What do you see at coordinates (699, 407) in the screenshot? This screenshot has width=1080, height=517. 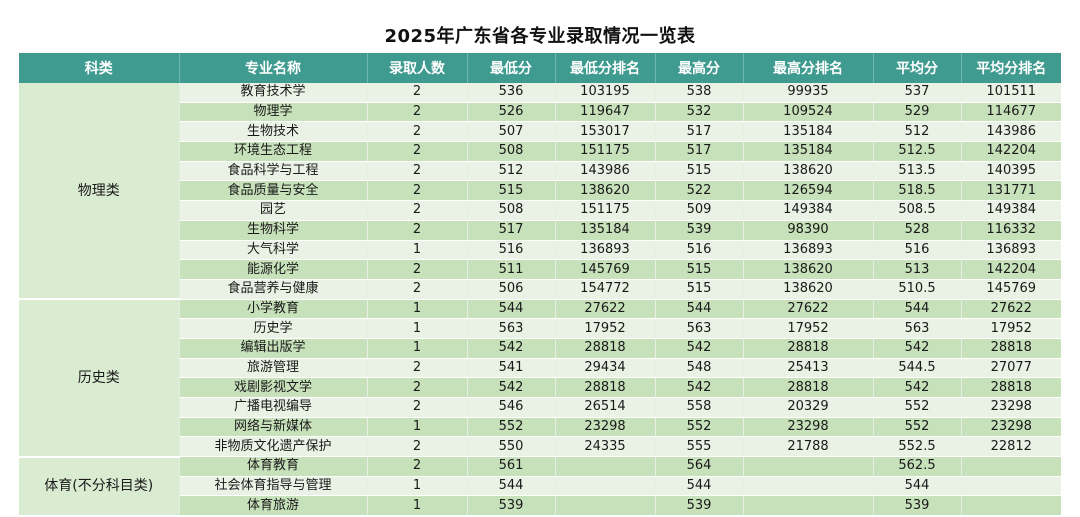 I see `table-cell: 558` at bounding box center [699, 407].